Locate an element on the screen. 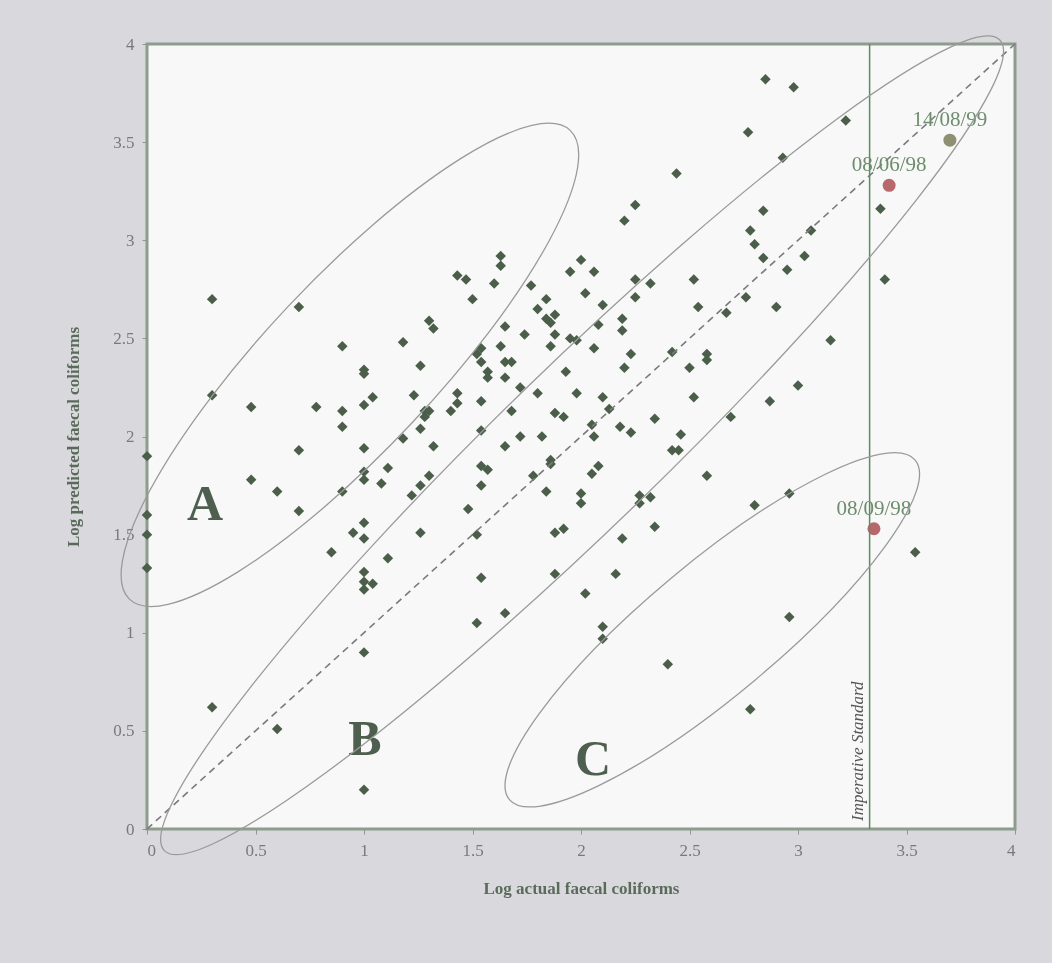 The height and width of the screenshot is (963, 1052). x-tick-label: 1 is located at coordinates (364, 850).